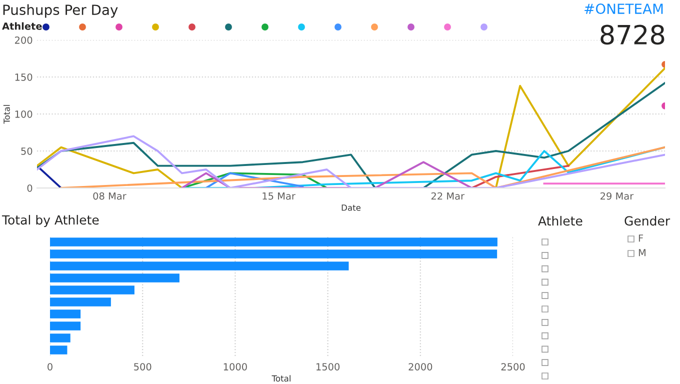 The height and width of the screenshot is (384, 680). Describe the element at coordinates (22, 26) in the screenshot. I see `legend-title: Athlete` at that location.